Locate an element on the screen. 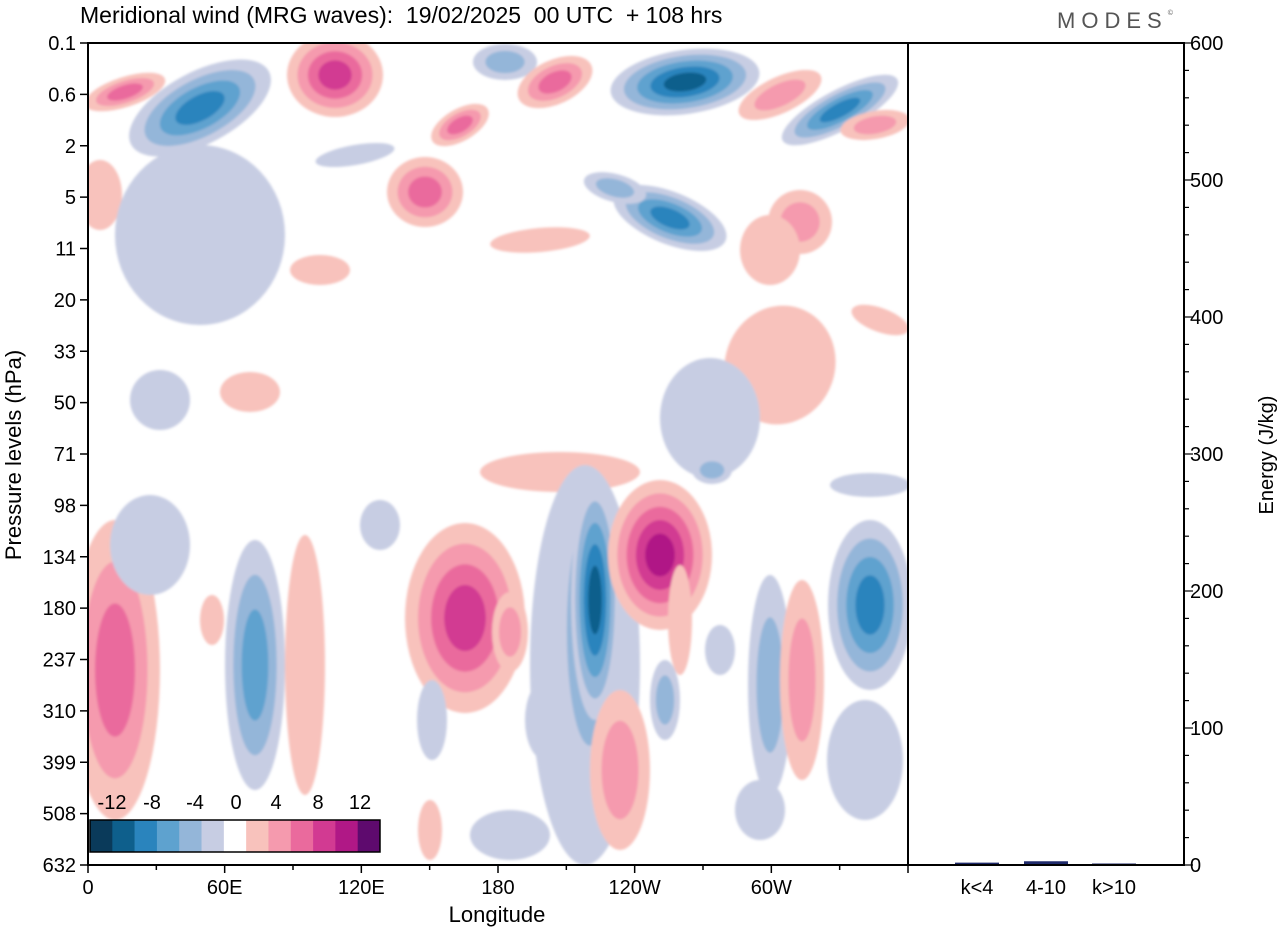 The image size is (1280, 930). pressure-tick-label: 134 is located at coordinates (59, 558).